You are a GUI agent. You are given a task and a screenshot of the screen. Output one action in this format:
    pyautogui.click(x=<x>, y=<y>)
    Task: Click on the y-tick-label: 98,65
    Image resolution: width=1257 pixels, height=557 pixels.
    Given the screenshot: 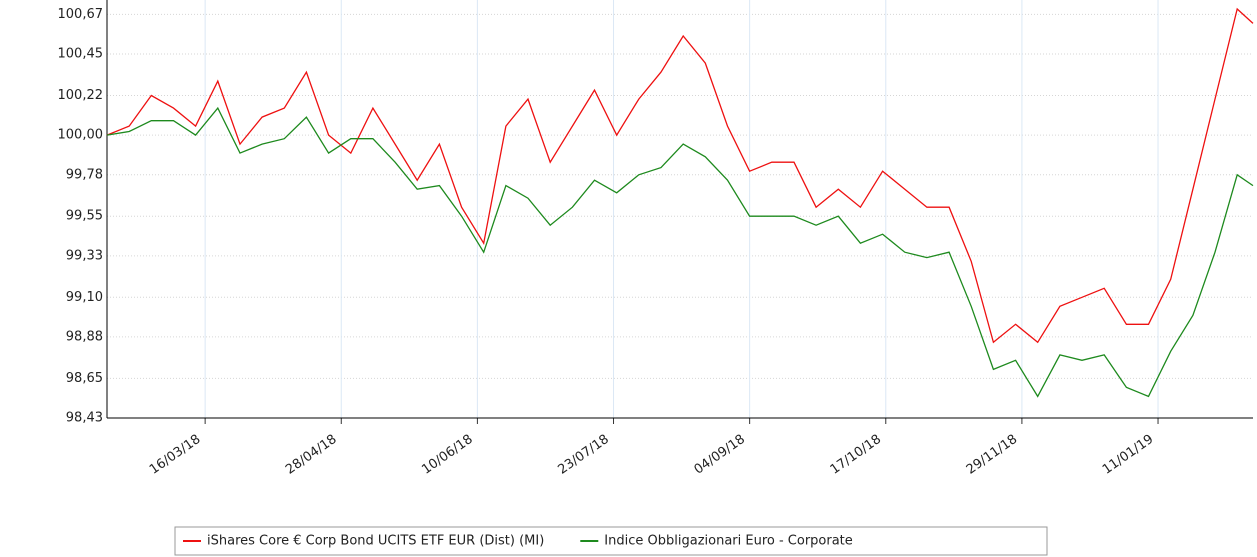 What is the action you would take?
    pyautogui.click(x=84, y=378)
    